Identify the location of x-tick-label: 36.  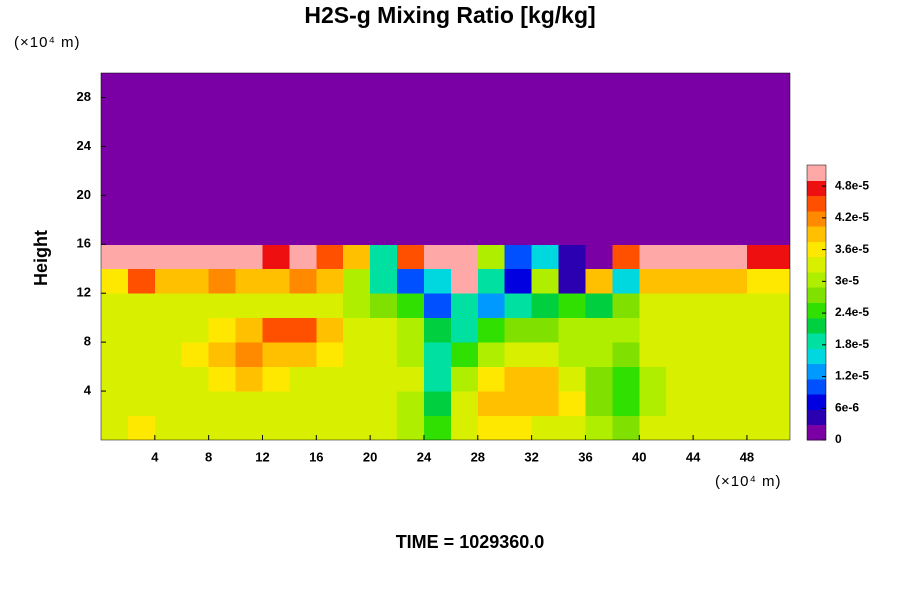
(585, 456).